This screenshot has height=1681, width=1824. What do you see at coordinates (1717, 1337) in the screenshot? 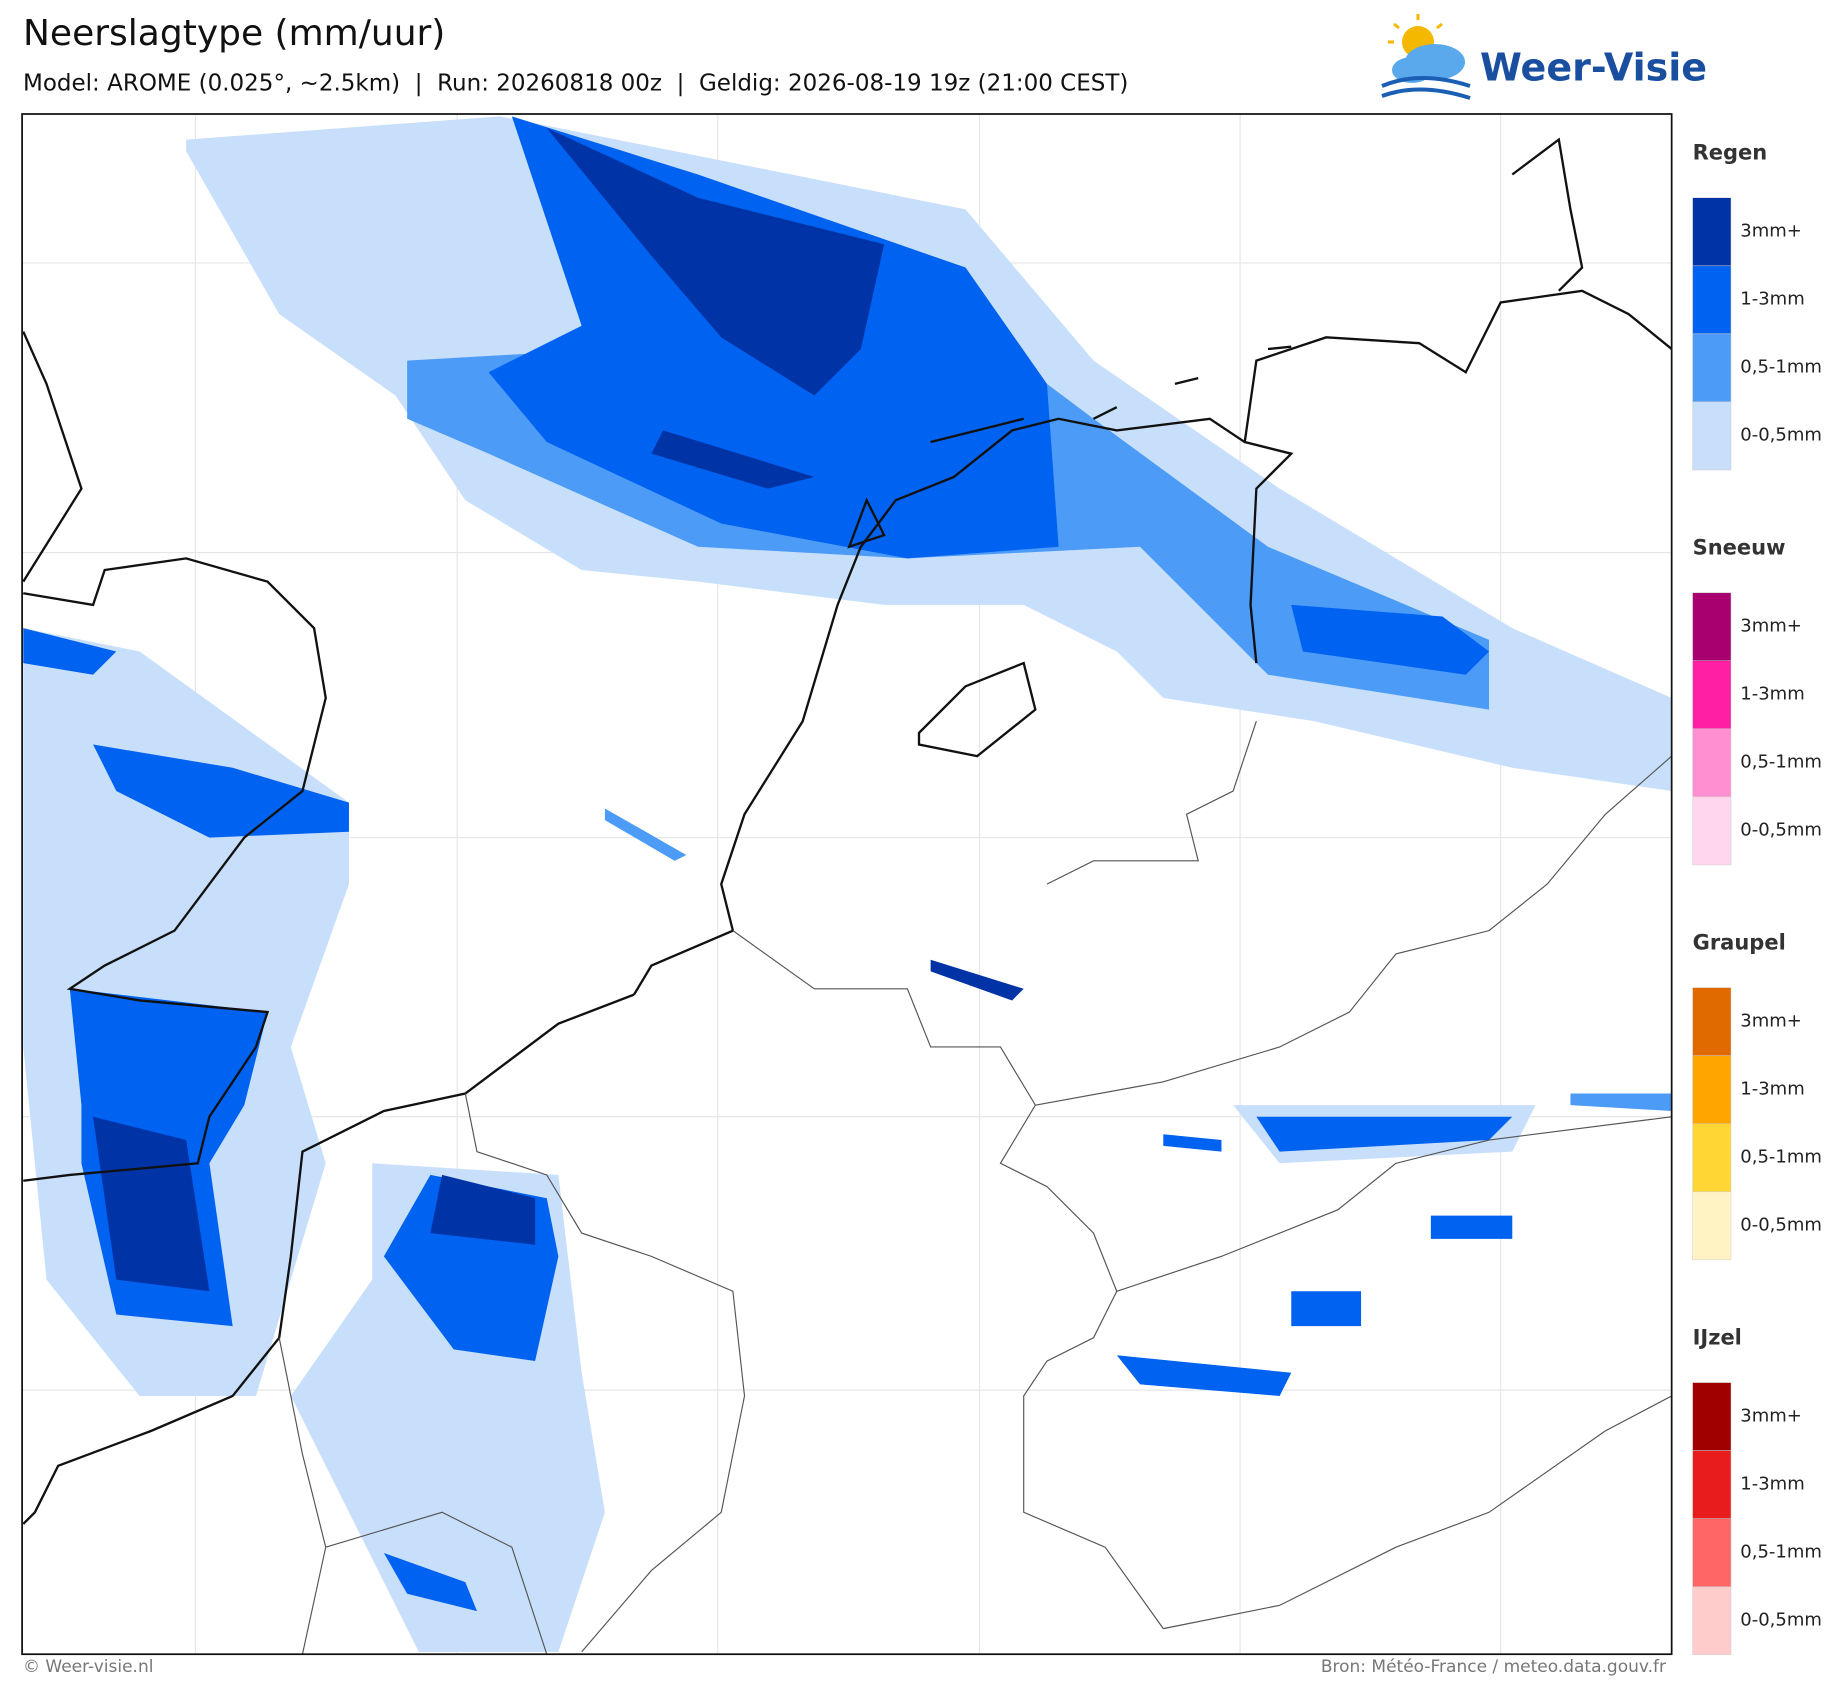
I see `legend-group-title: IJzel` at bounding box center [1717, 1337].